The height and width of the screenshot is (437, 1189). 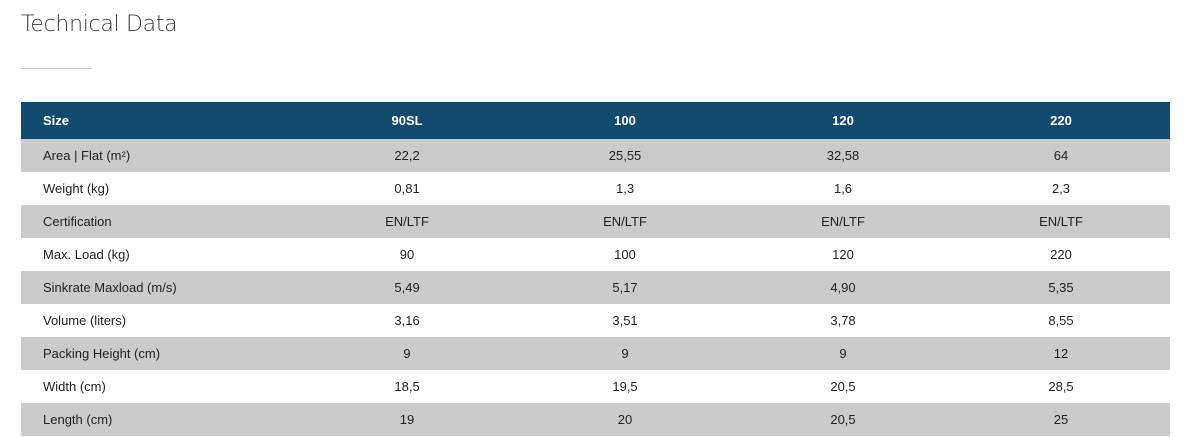 I want to click on table-row: Packing Height (cm) 9 9 9 12, so click(x=595, y=353).